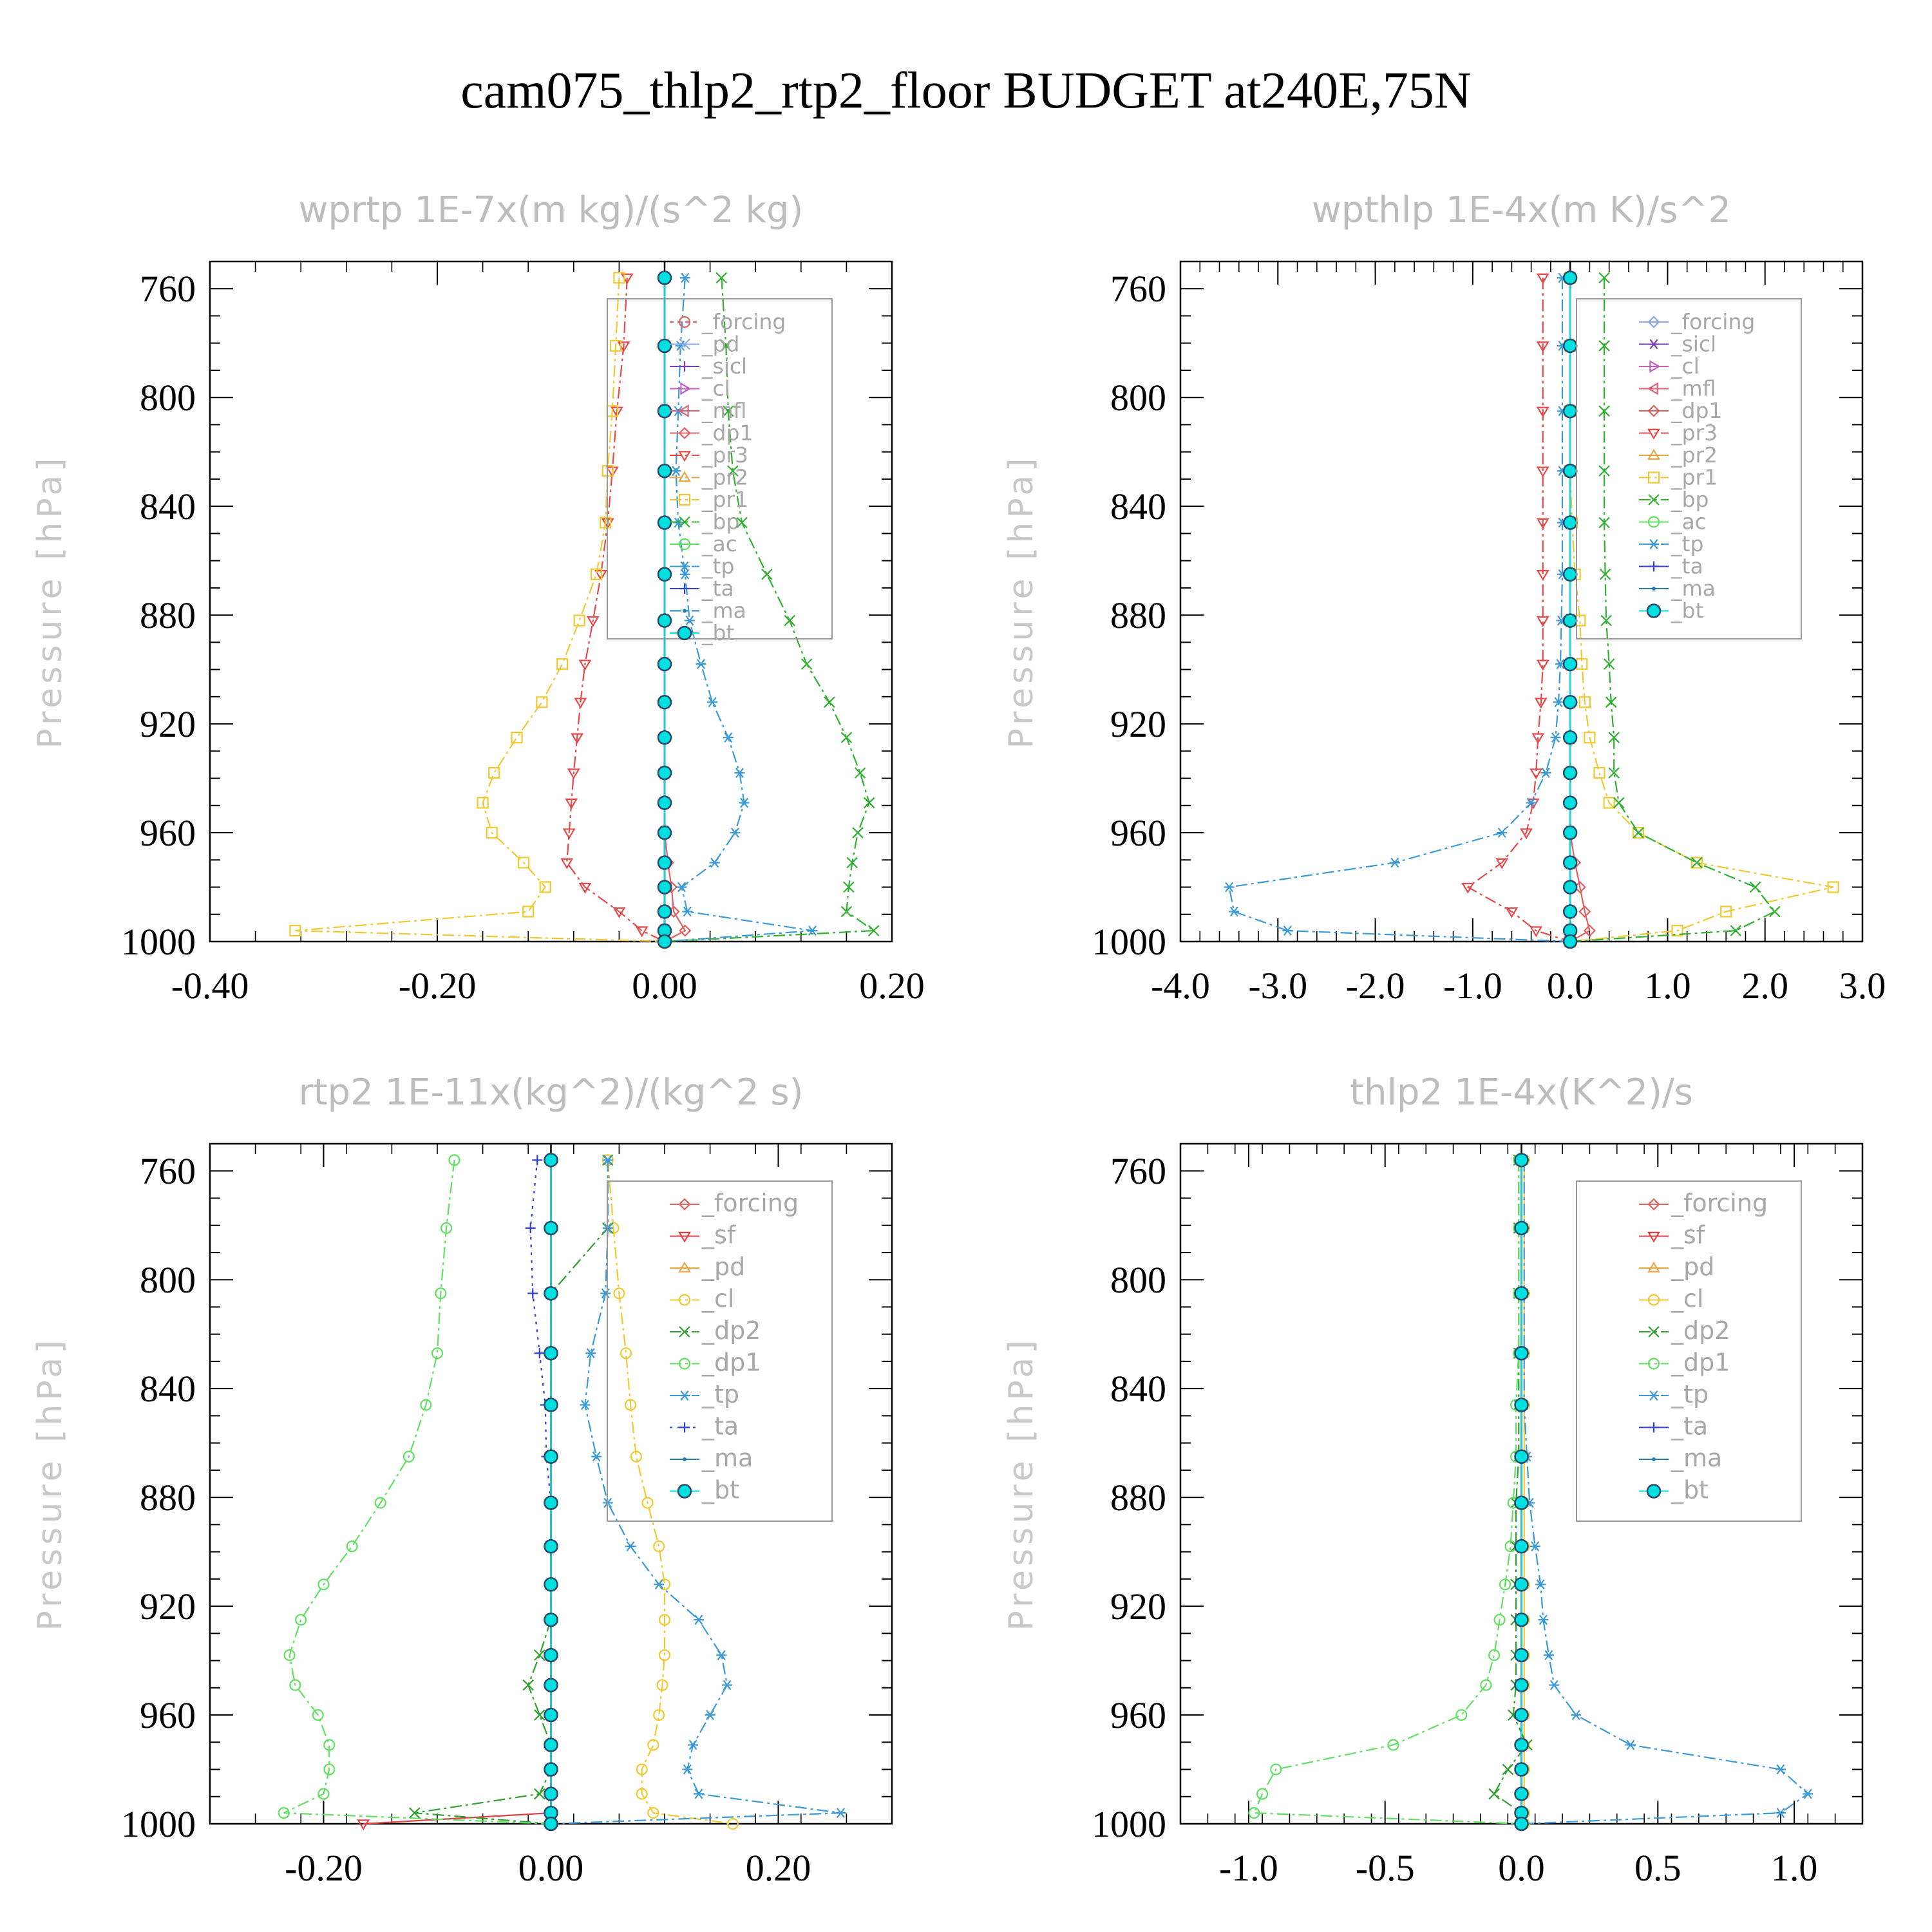  I want to click on series-wpthlp-tp, so click(1400, 609).